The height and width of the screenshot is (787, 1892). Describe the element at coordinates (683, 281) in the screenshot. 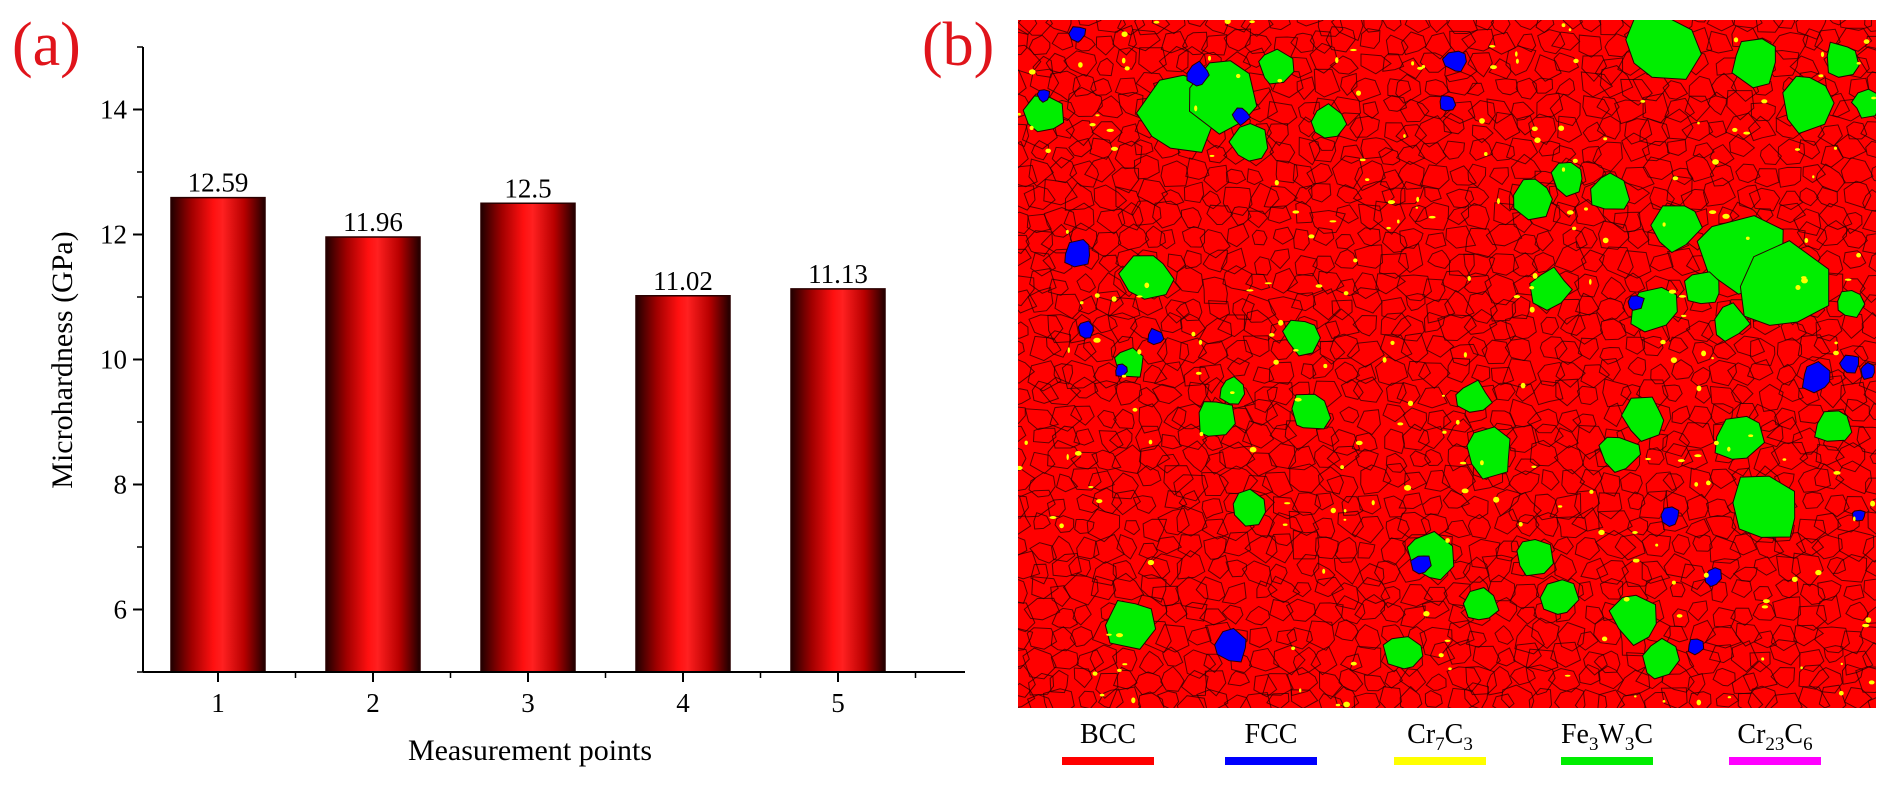

I see `bar-value-label-4: 11.02` at that location.